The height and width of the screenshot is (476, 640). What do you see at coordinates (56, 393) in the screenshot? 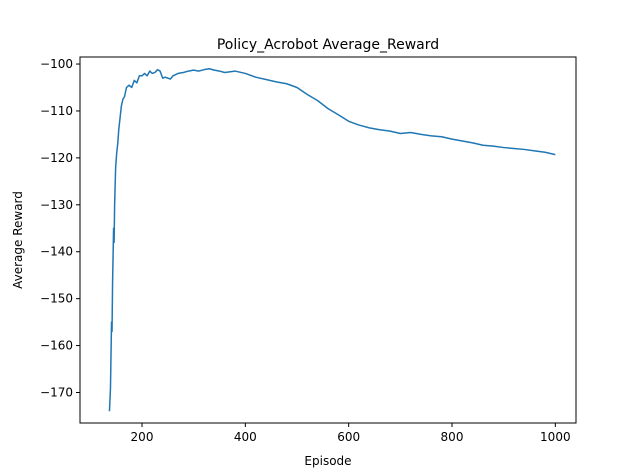
I see `y-tick-label: −170` at bounding box center [56, 393].